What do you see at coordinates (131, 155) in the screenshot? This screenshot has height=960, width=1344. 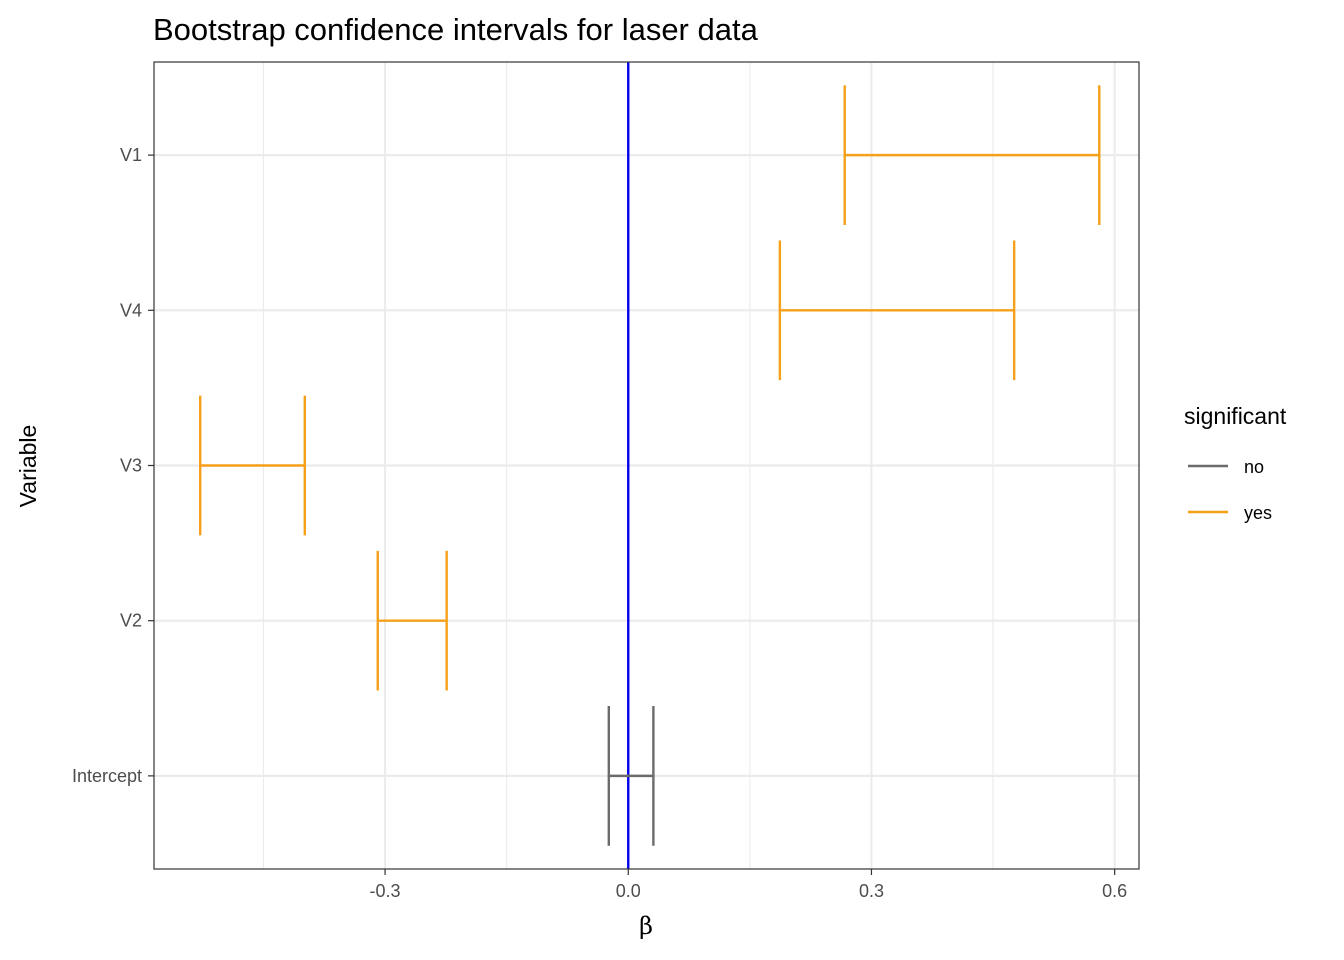 I see `y-tick-label: V1` at bounding box center [131, 155].